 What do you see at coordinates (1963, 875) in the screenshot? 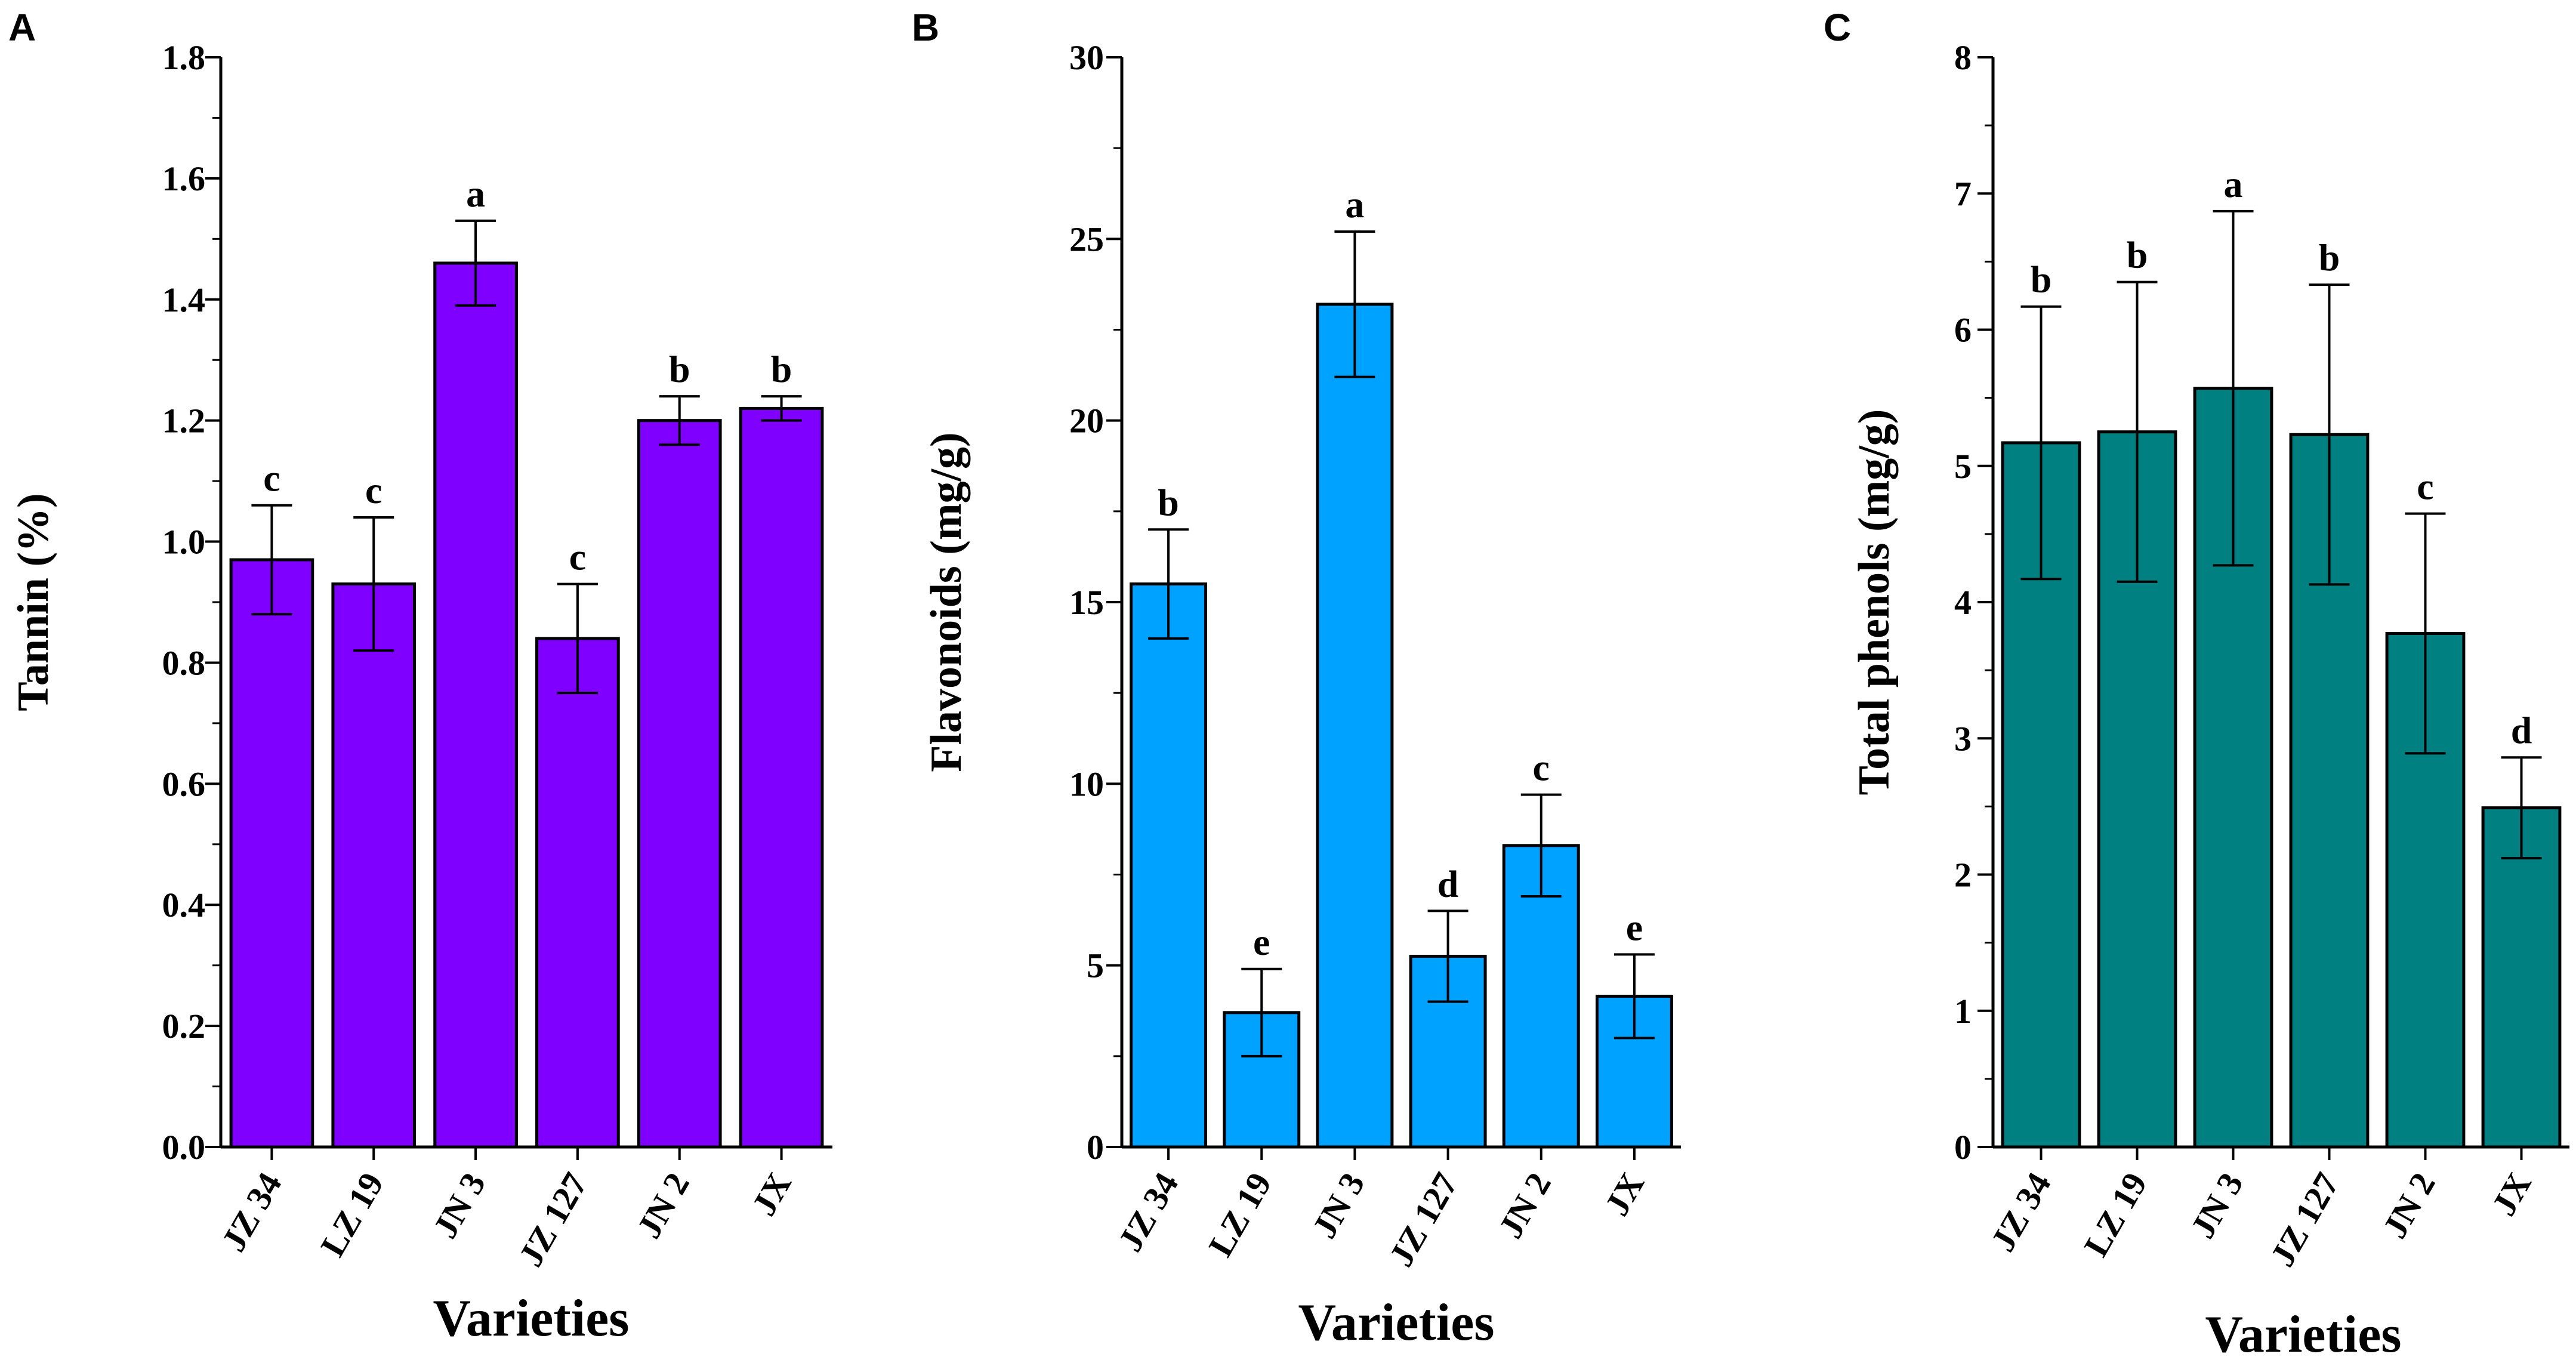
I see `y-tick-label: 2` at bounding box center [1963, 875].